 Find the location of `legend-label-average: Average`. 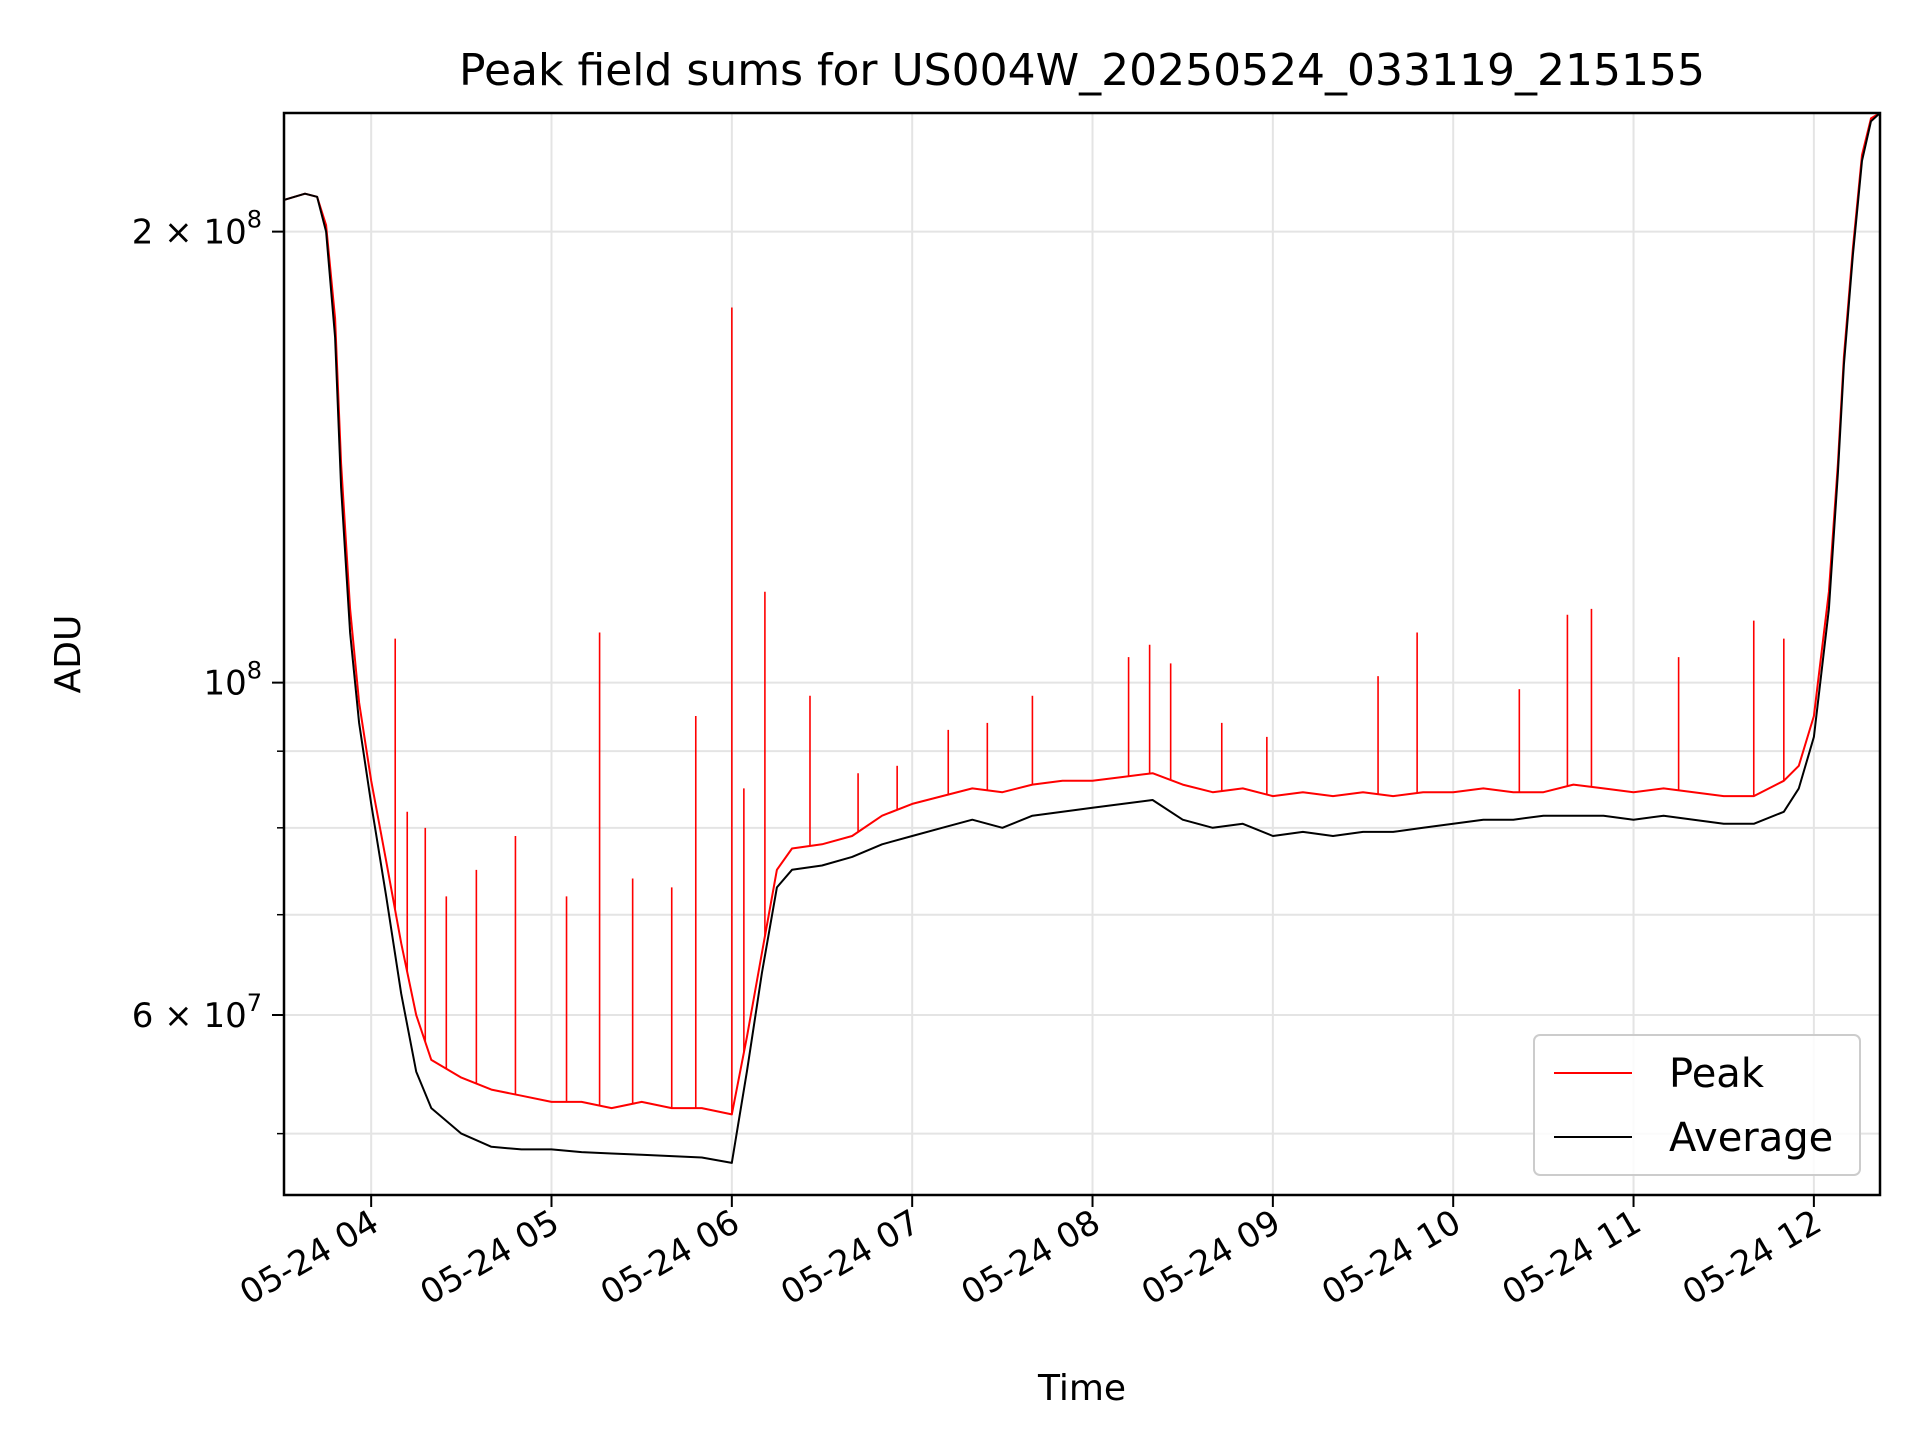

legend-label-average: Average is located at coordinates (1751, 1138).